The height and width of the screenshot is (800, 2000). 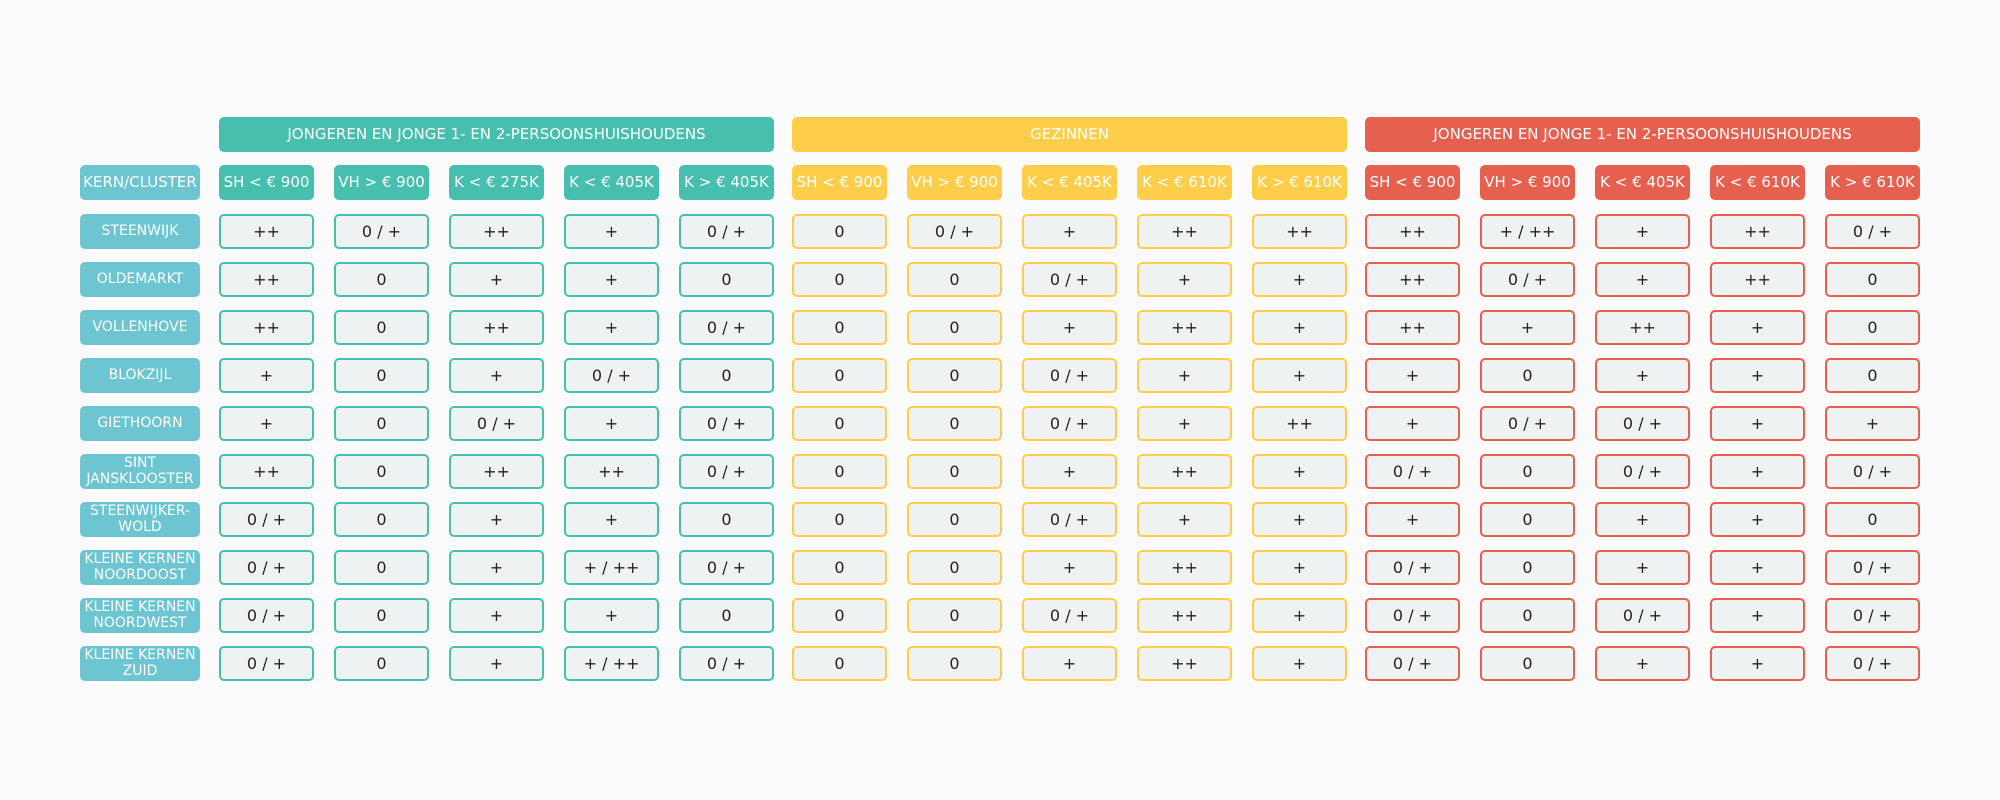 I want to click on row-label: KLEINE KERNEN NOORDOOST, so click(x=140, y=567).